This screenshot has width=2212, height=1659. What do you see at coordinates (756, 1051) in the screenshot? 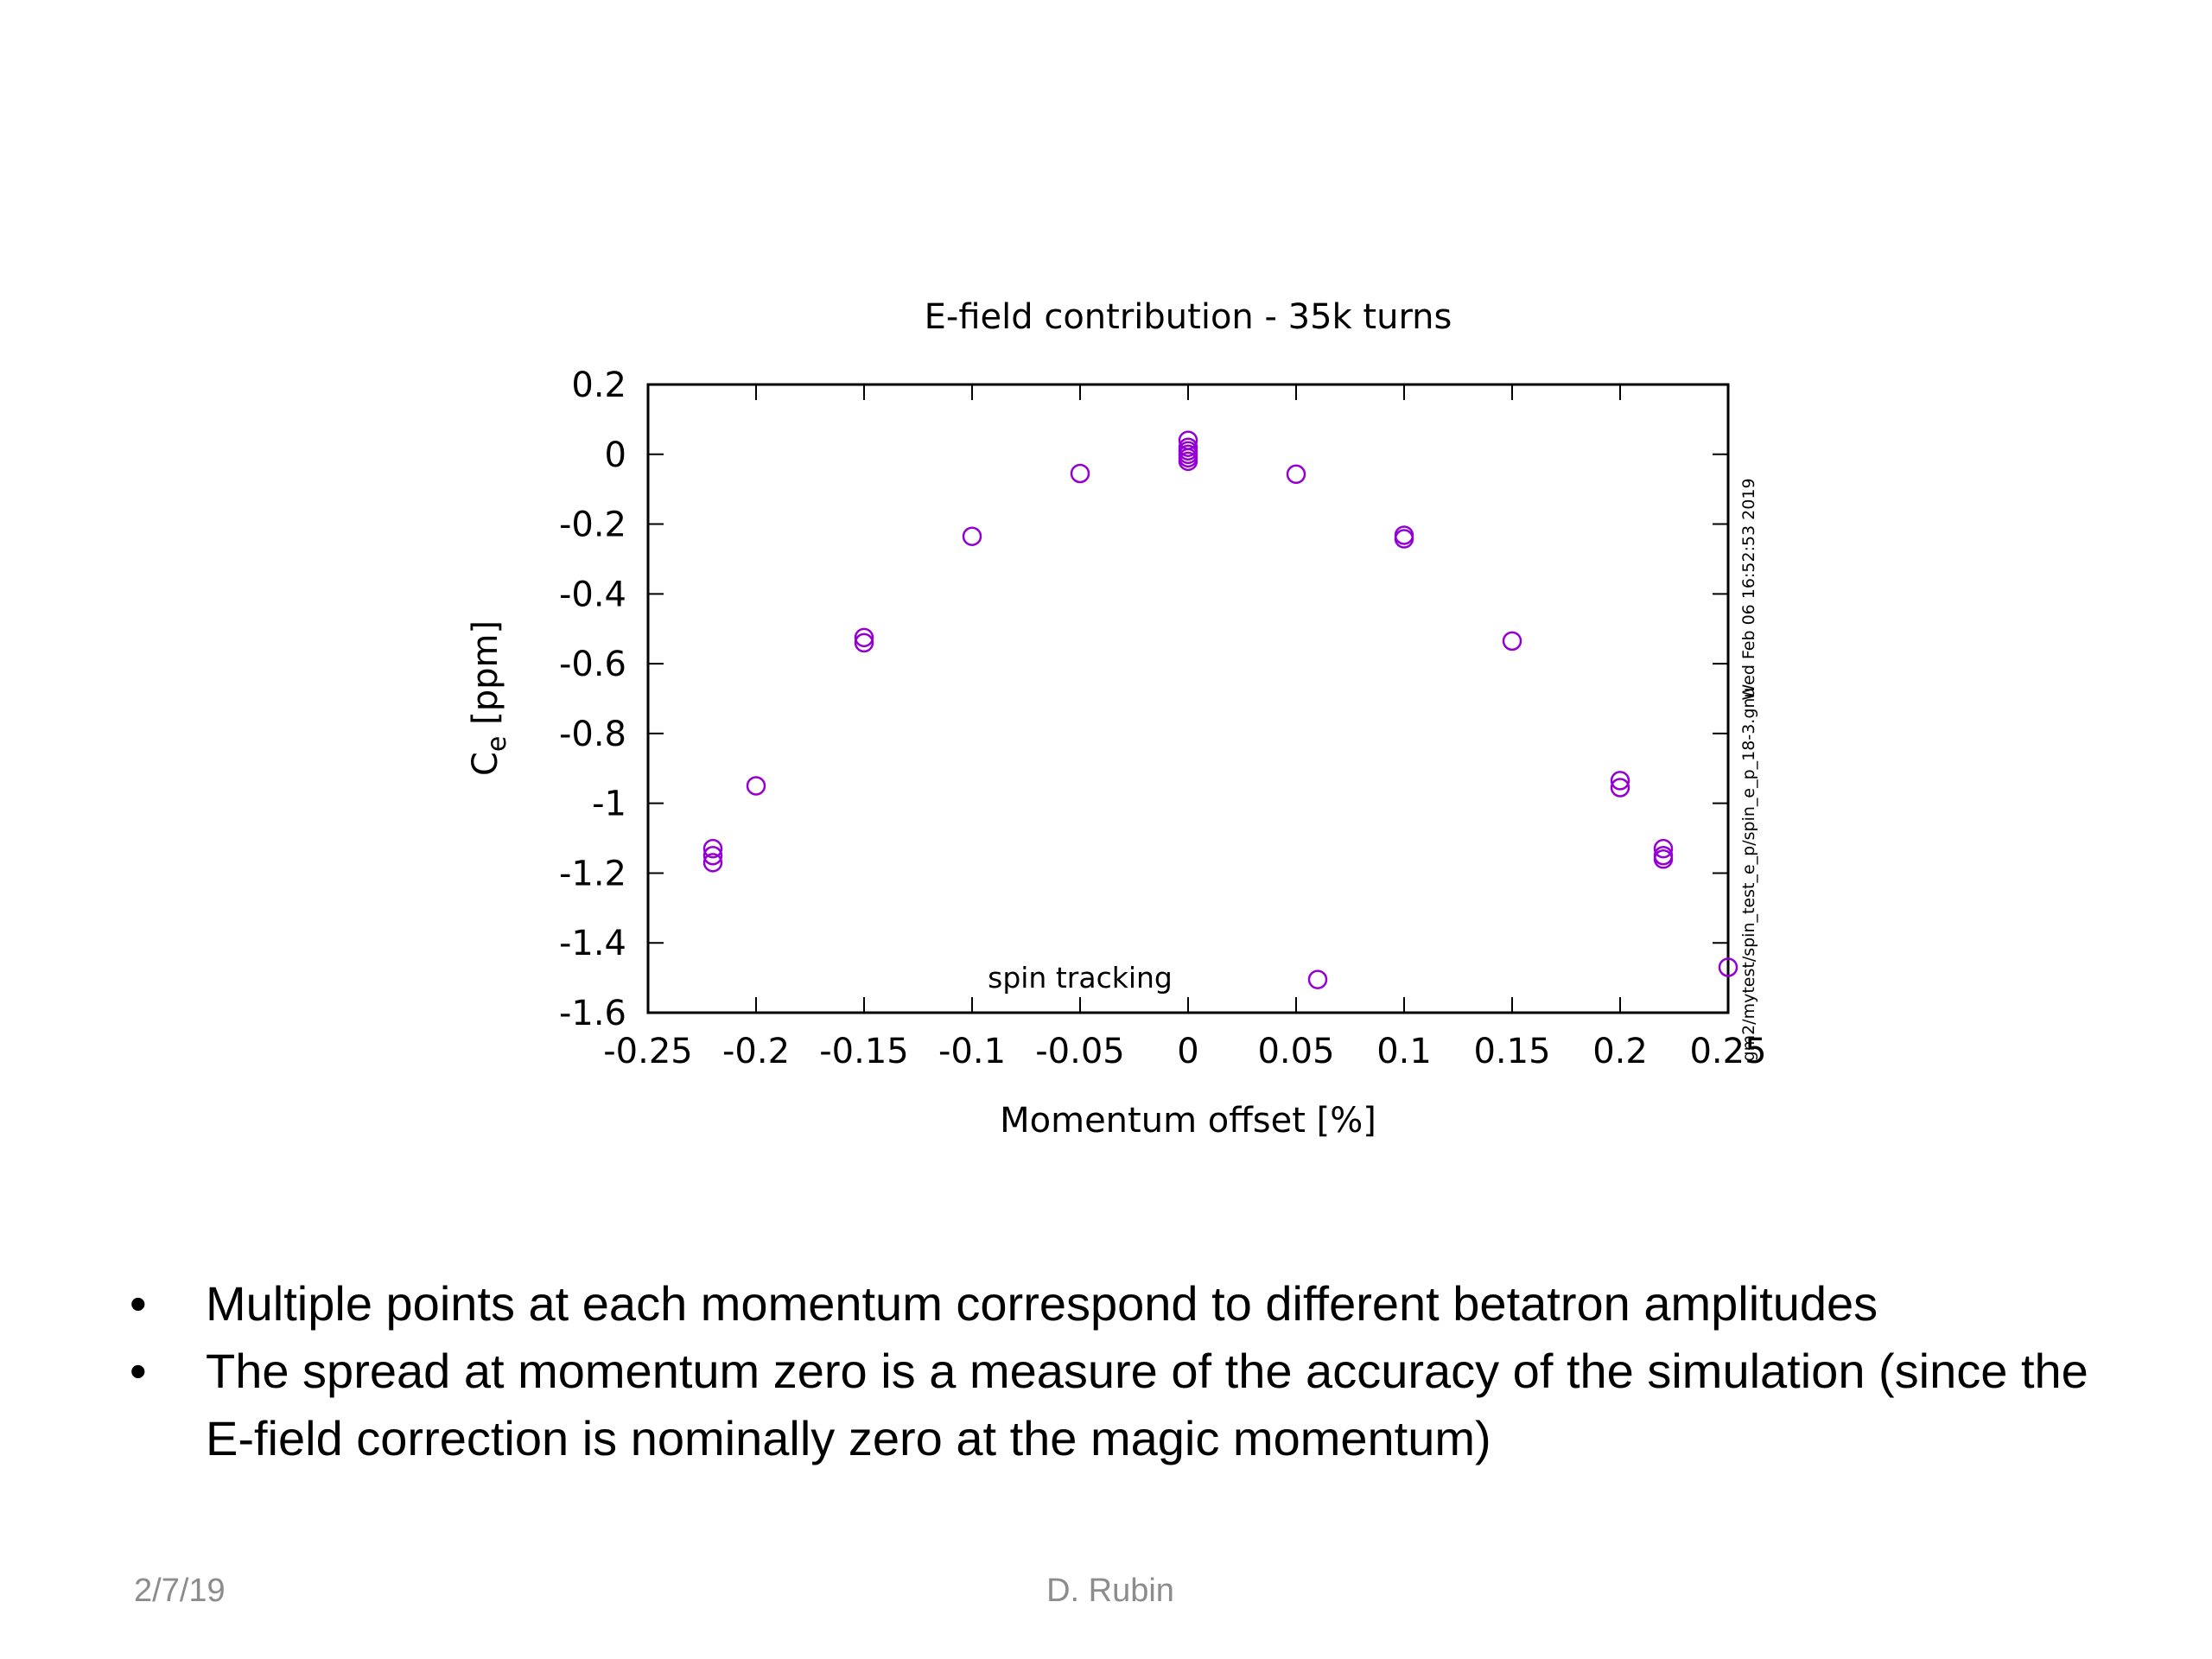
I see `x-tick-label: -0.2` at bounding box center [756, 1051].